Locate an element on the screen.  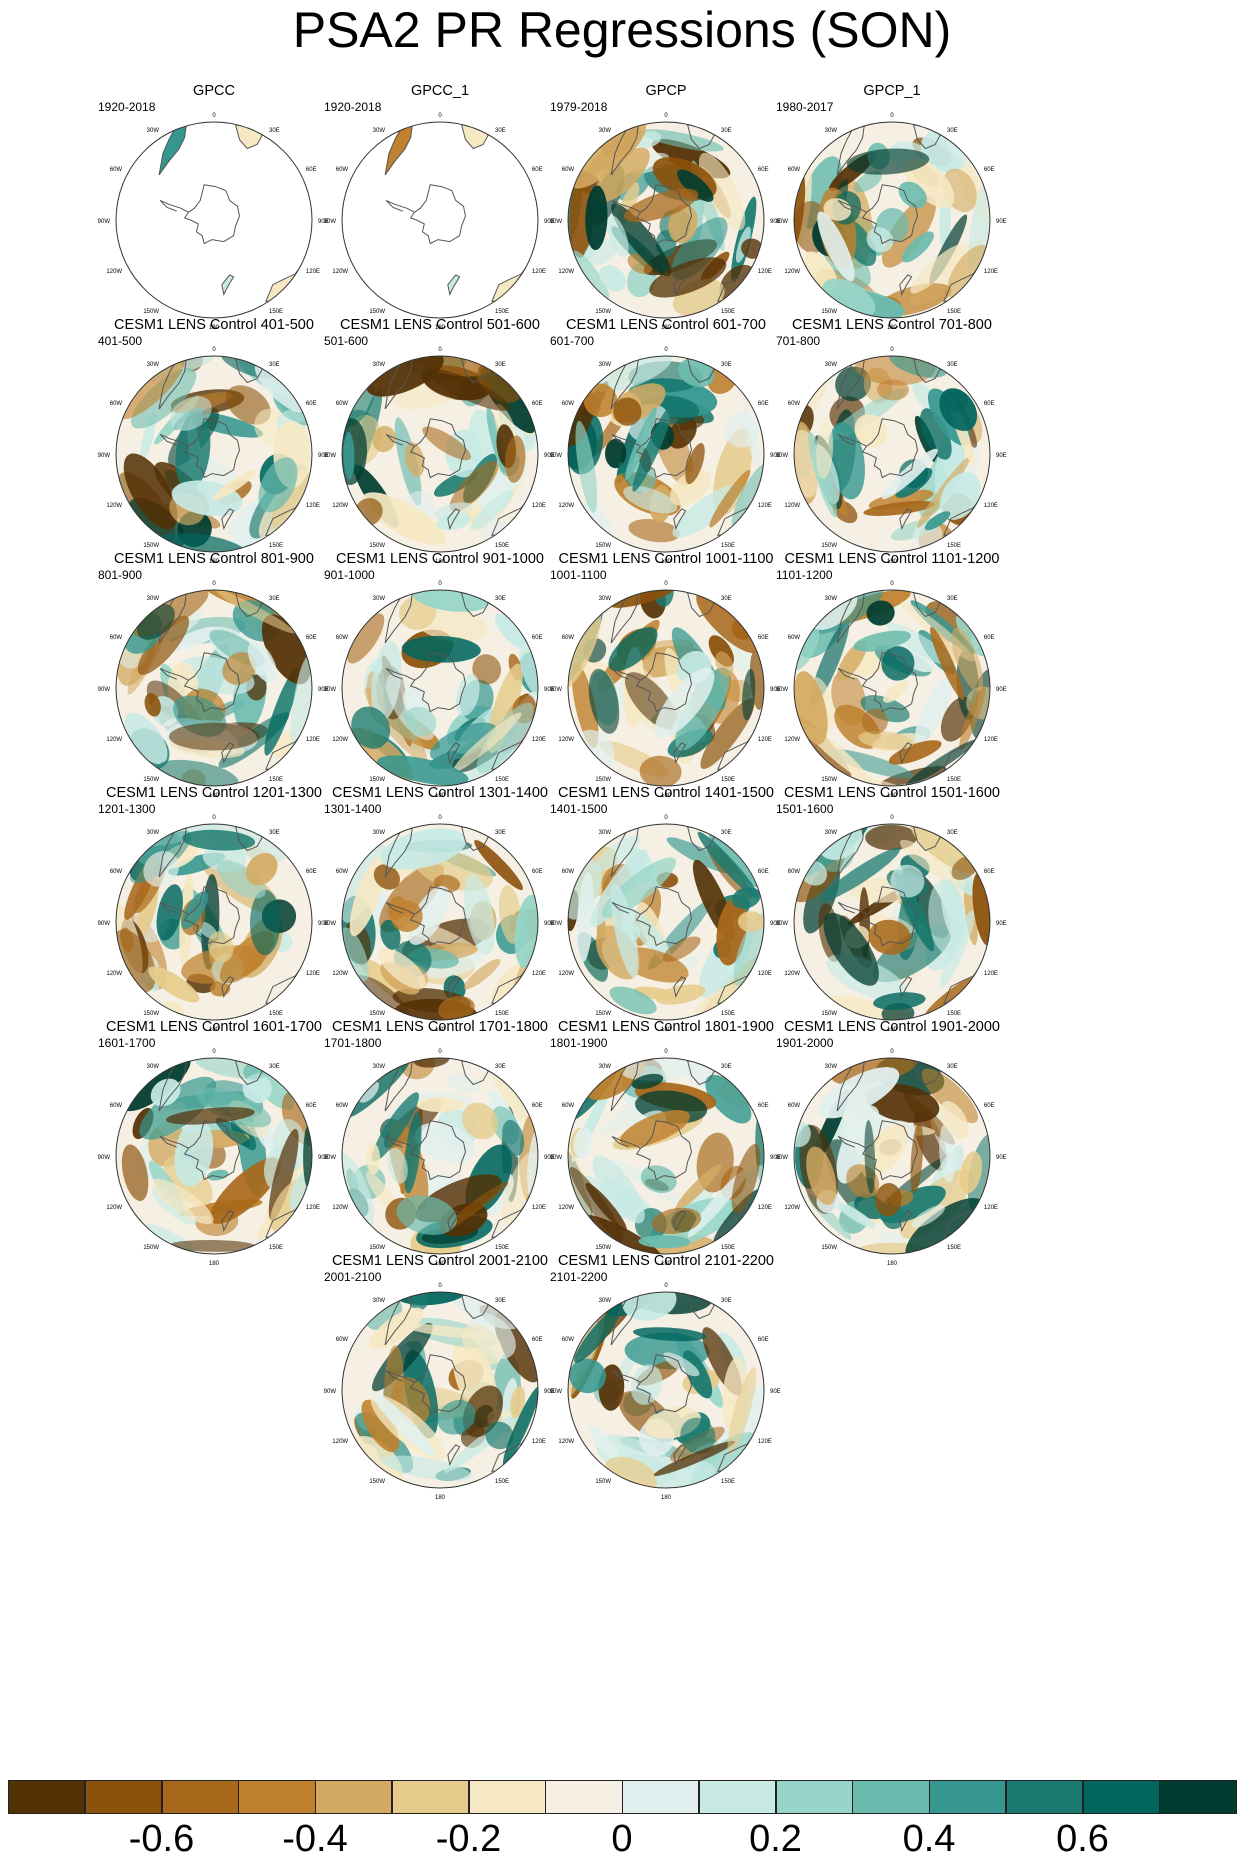
colorbar-tick-label: -0.6 is located at coordinates (161, 1839).